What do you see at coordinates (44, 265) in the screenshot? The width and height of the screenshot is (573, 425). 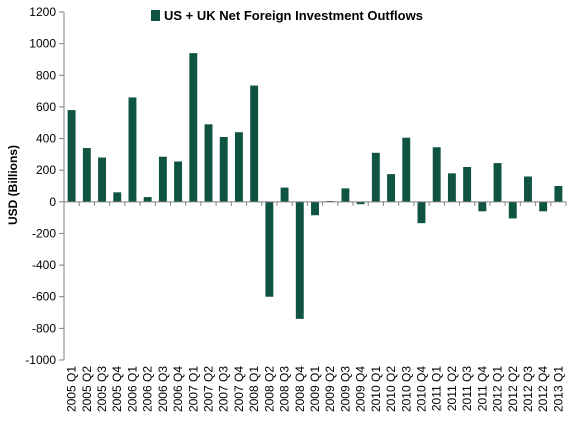 I see `y-tick-label: -400` at bounding box center [44, 265].